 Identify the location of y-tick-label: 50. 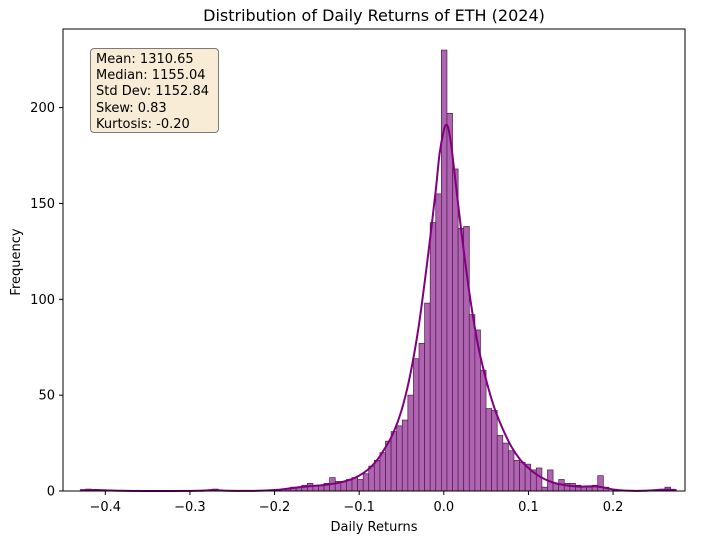
(46, 396).